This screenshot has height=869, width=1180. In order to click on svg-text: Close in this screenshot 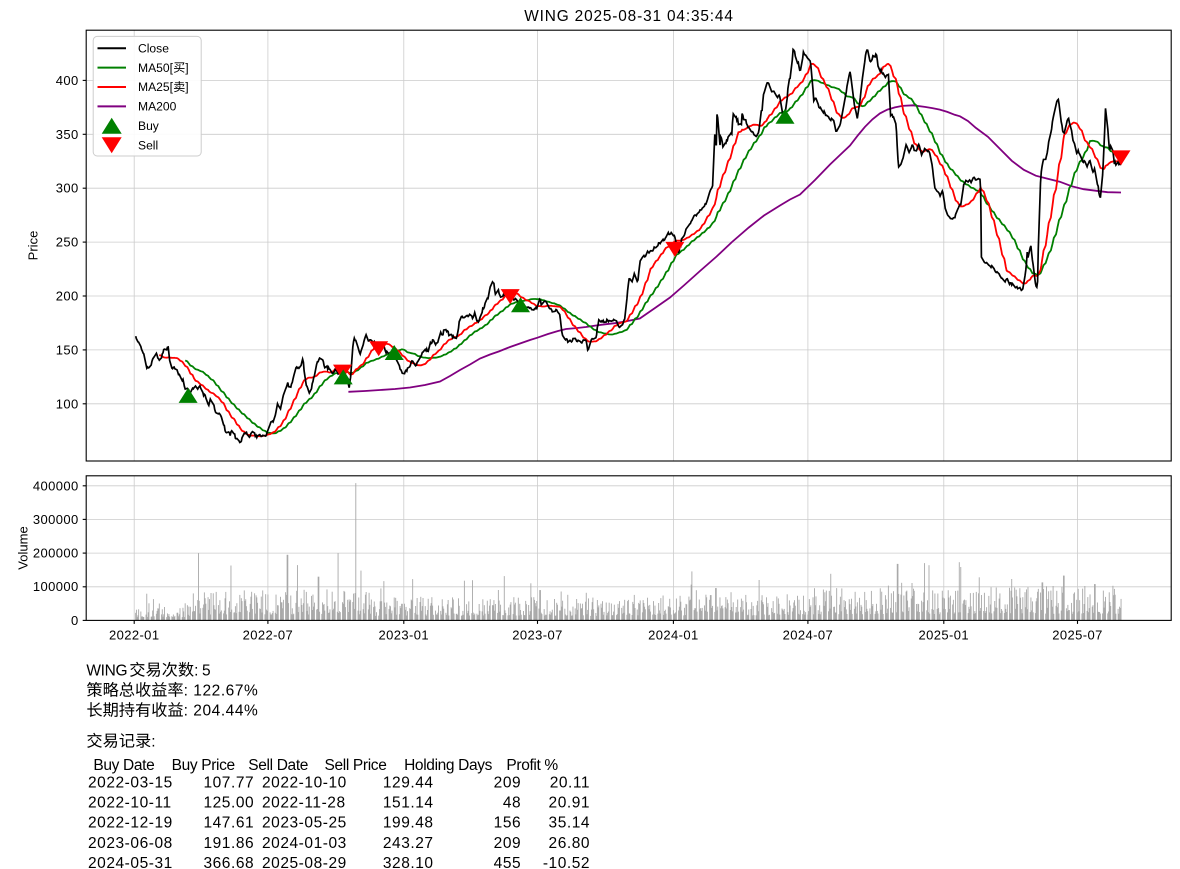, I will do `click(153, 48)`.